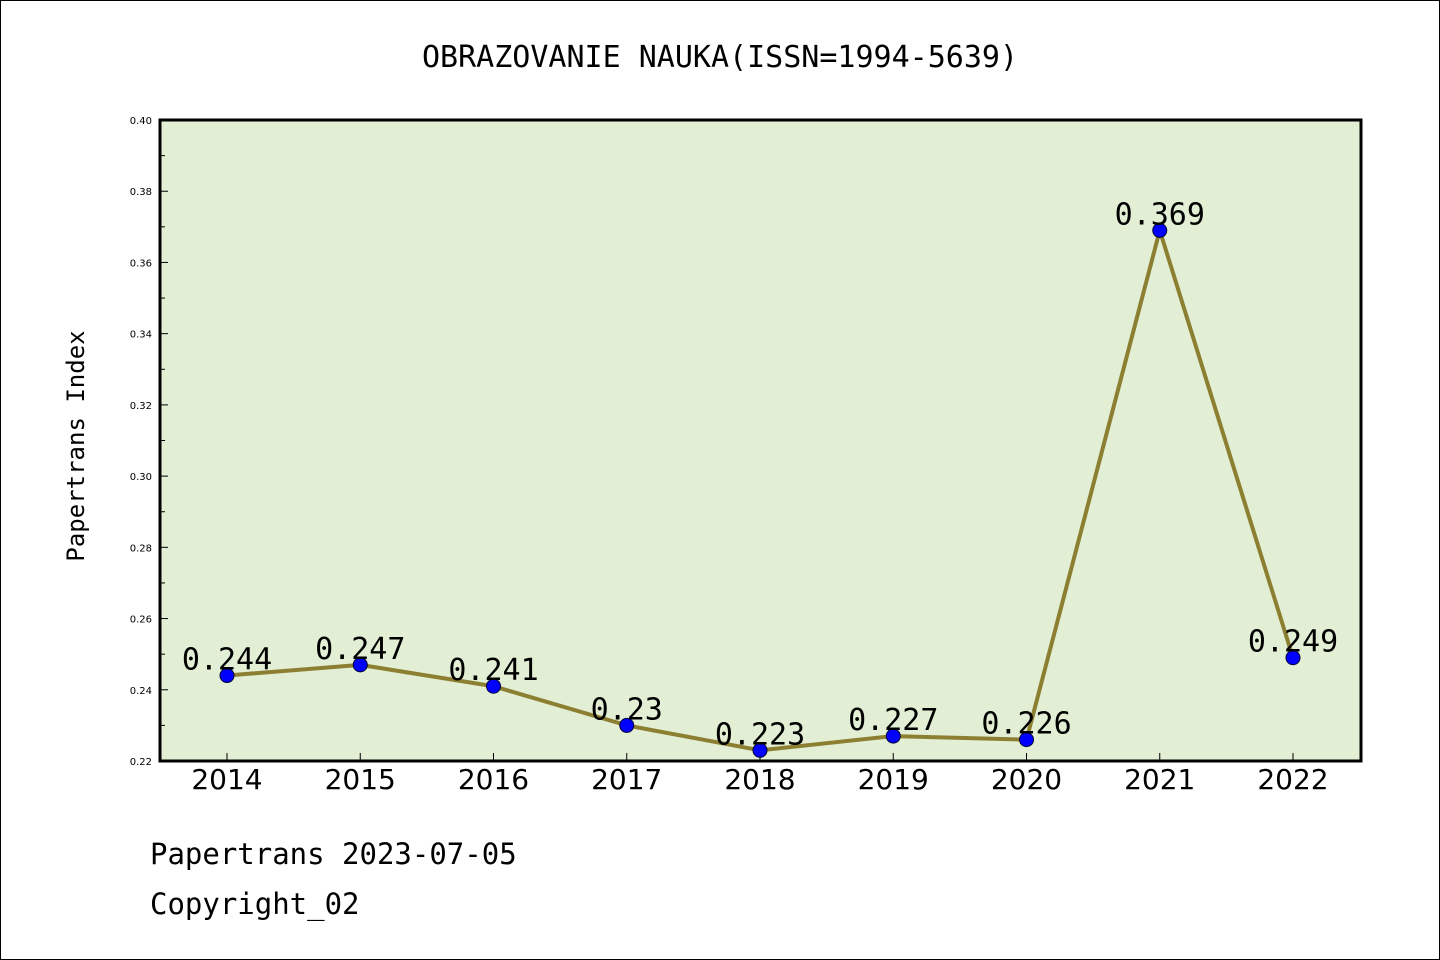  What do you see at coordinates (76, 445) in the screenshot?
I see `y-axis-label: Papertrans Index` at bounding box center [76, 445].